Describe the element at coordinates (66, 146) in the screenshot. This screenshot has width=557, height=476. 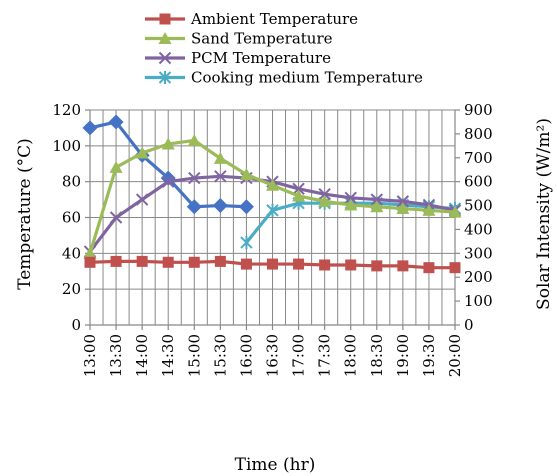
I see `y-tick-label: 100` at that location.